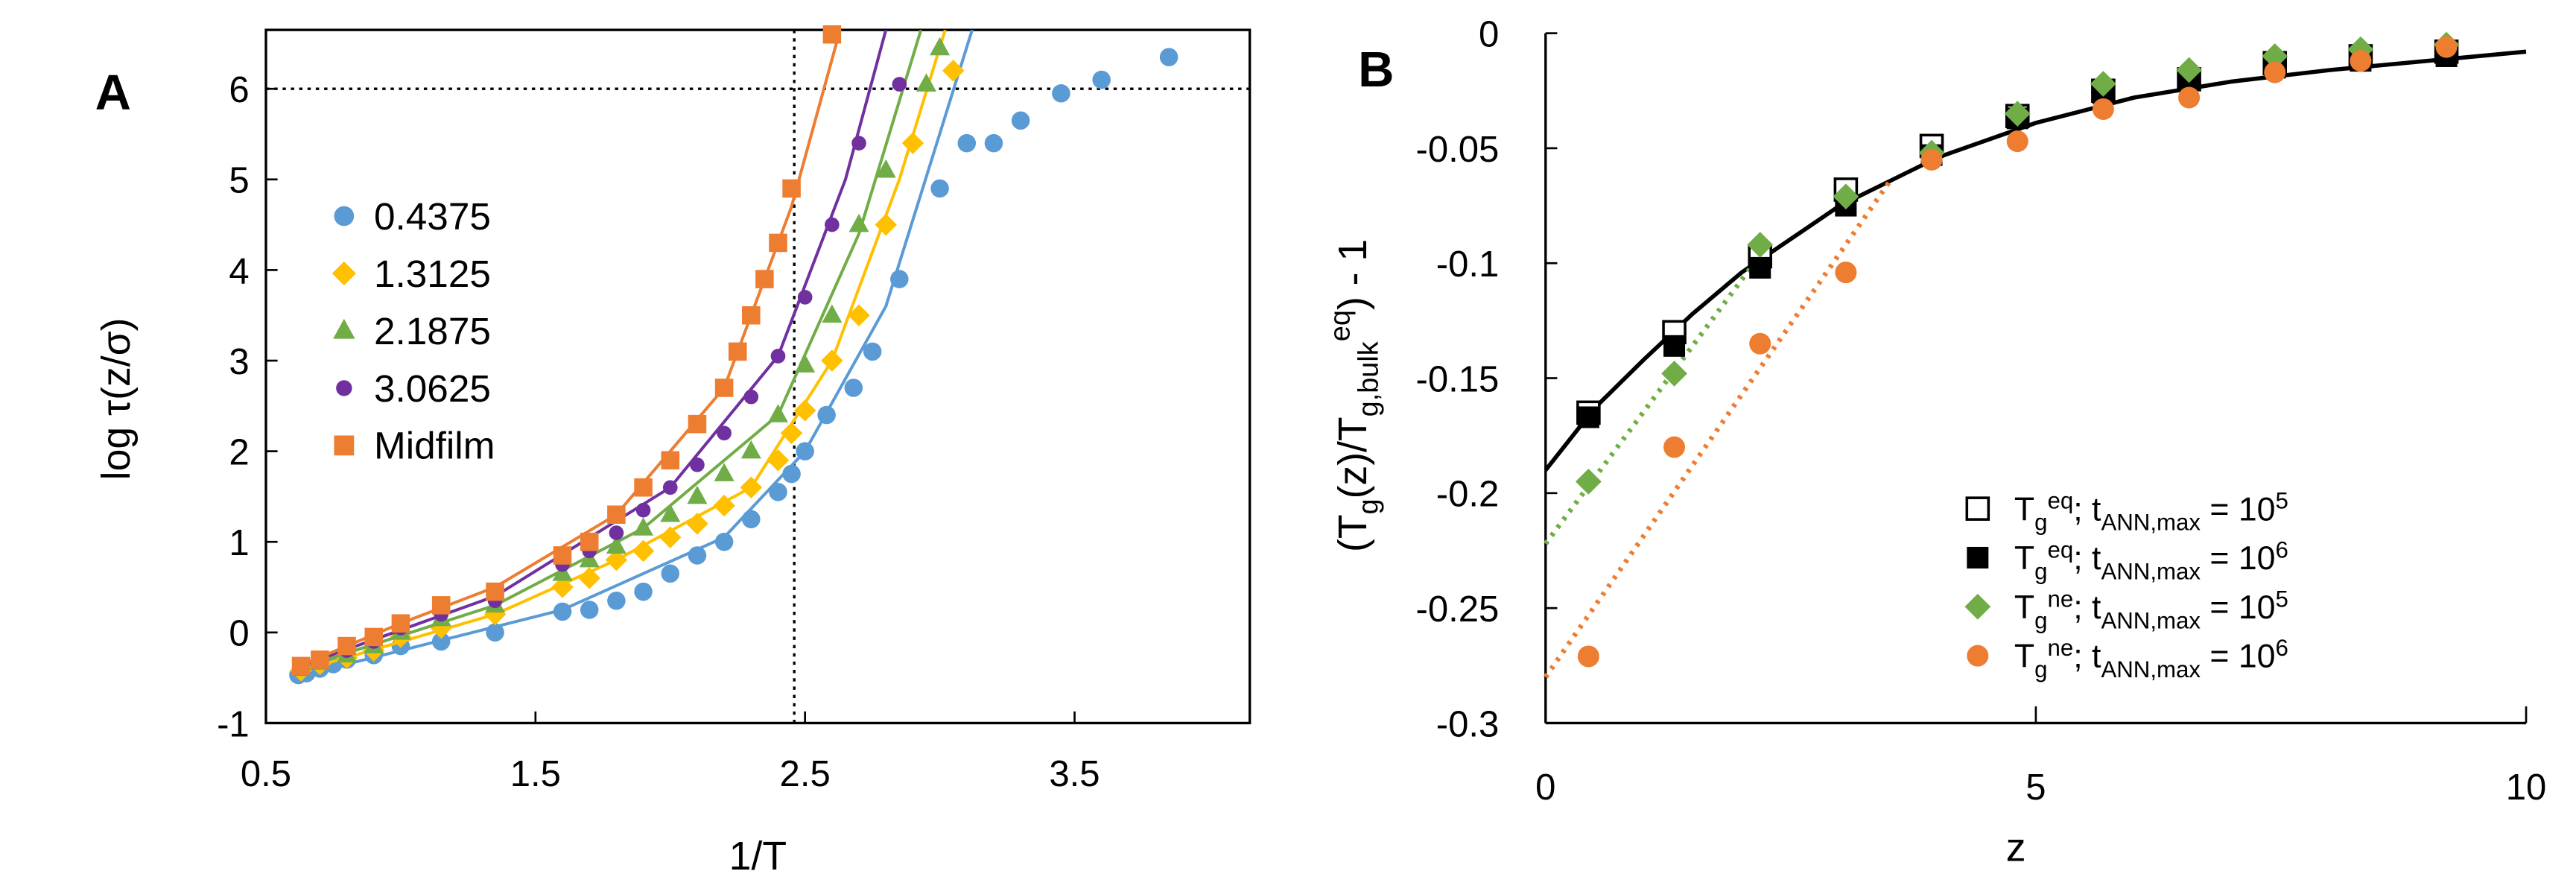 The width and height of the screenshot is (2576, 874). What do you see at coordinates (1353, 457) in the screenshot?
I see `y-axis-label-part: (z)/T` at bounding box center [1353, 457].